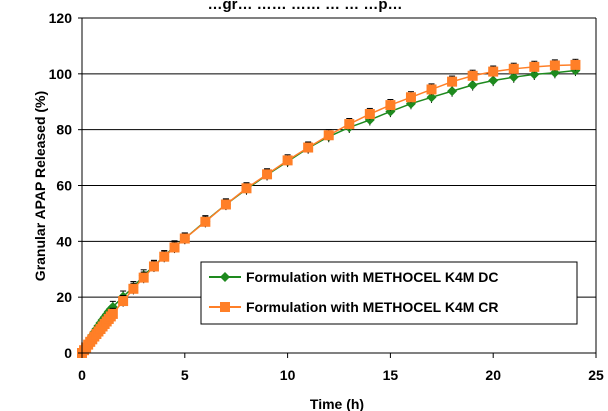 The image size is (608, 411). I want to click on x-tick-label: 20, so click(493, 375).